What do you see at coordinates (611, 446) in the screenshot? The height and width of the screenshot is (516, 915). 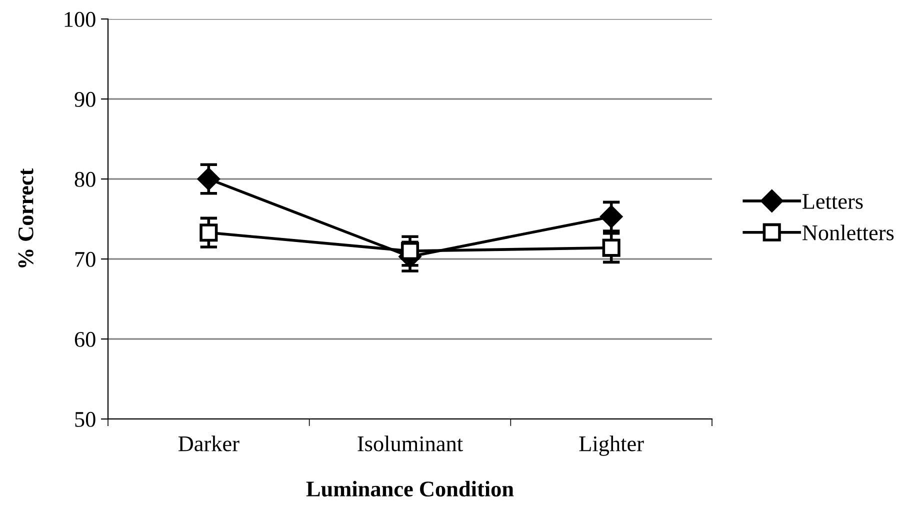 I see `x-tick-label: Lighter` at bounding box center [611, 446].